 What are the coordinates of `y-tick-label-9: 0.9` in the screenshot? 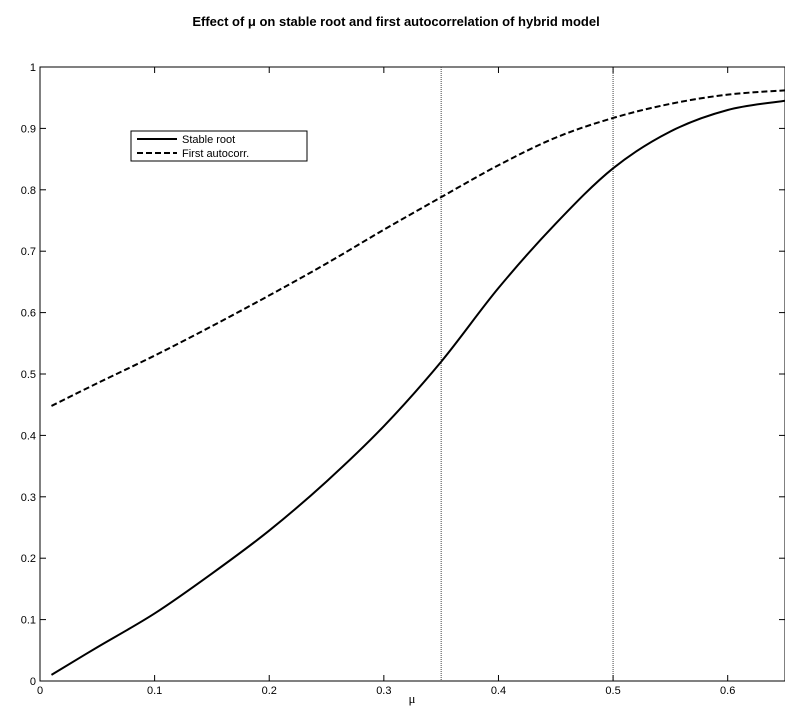 It's located at (28, 129).